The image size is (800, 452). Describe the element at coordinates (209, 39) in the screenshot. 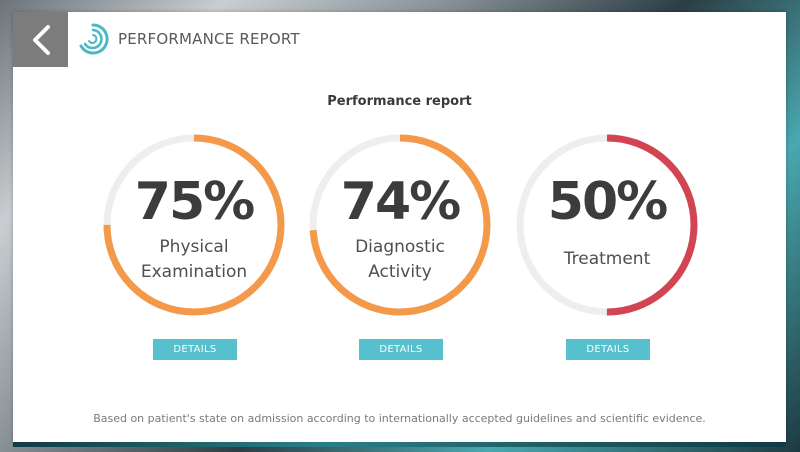

I see `page-title: PERFORMANCE REPORT` at that location.